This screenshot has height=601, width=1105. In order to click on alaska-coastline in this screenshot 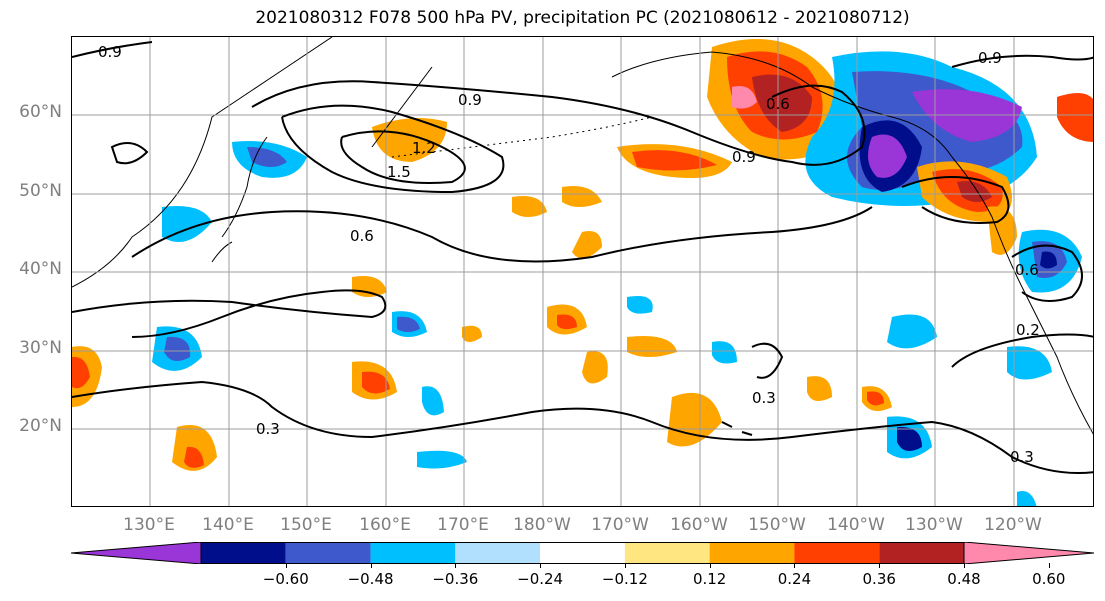, I will do `click(782, 104)`.